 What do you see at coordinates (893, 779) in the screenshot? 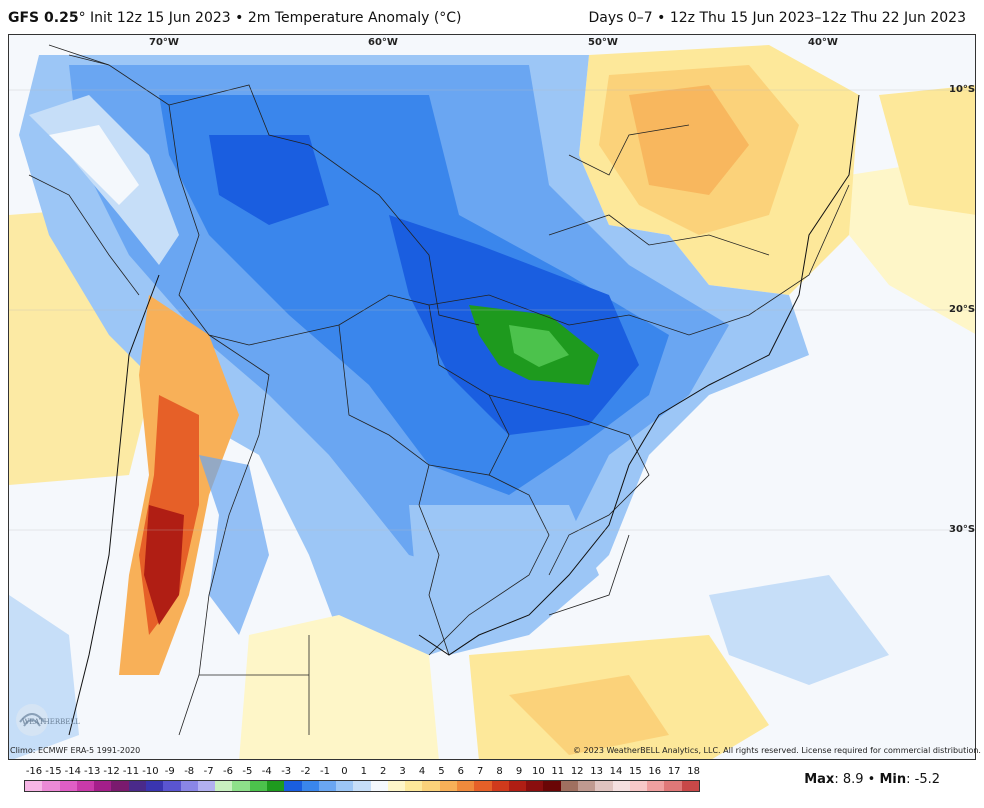
I see `min-label: Min` at bounding box center [893, 779].